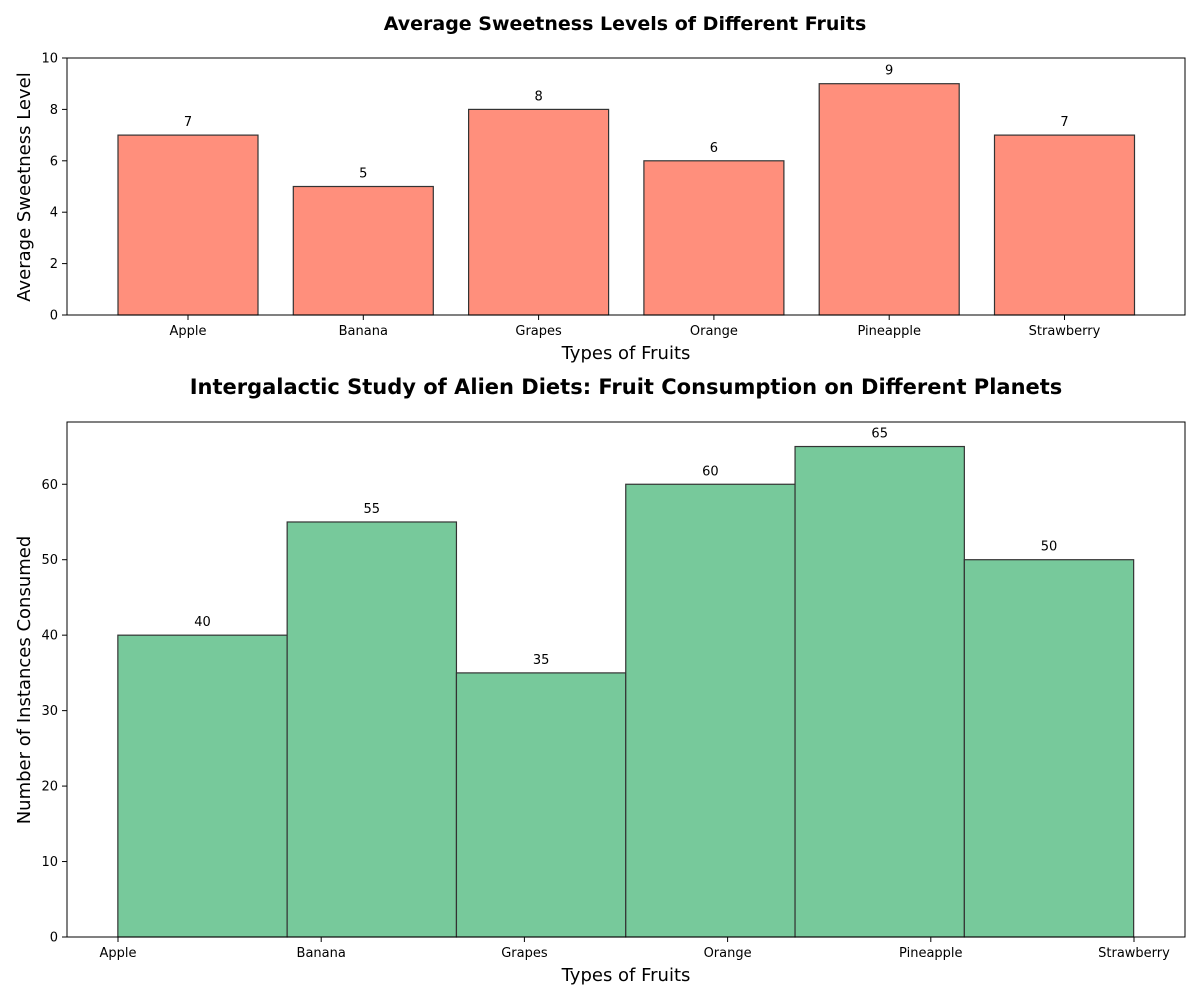 The width and height of the screenshot is (1200, 1000). Describe the element at coordinates (714, 148) in the screenshot. I see `data-label-orange: 6` at that location.